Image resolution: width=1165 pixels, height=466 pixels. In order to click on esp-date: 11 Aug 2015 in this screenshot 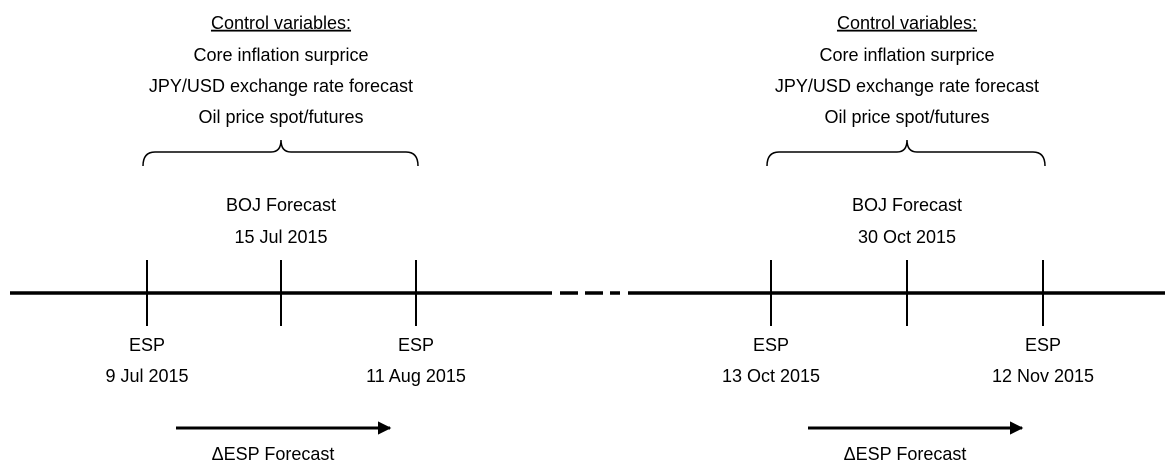, I will do `click(416, 376)`.